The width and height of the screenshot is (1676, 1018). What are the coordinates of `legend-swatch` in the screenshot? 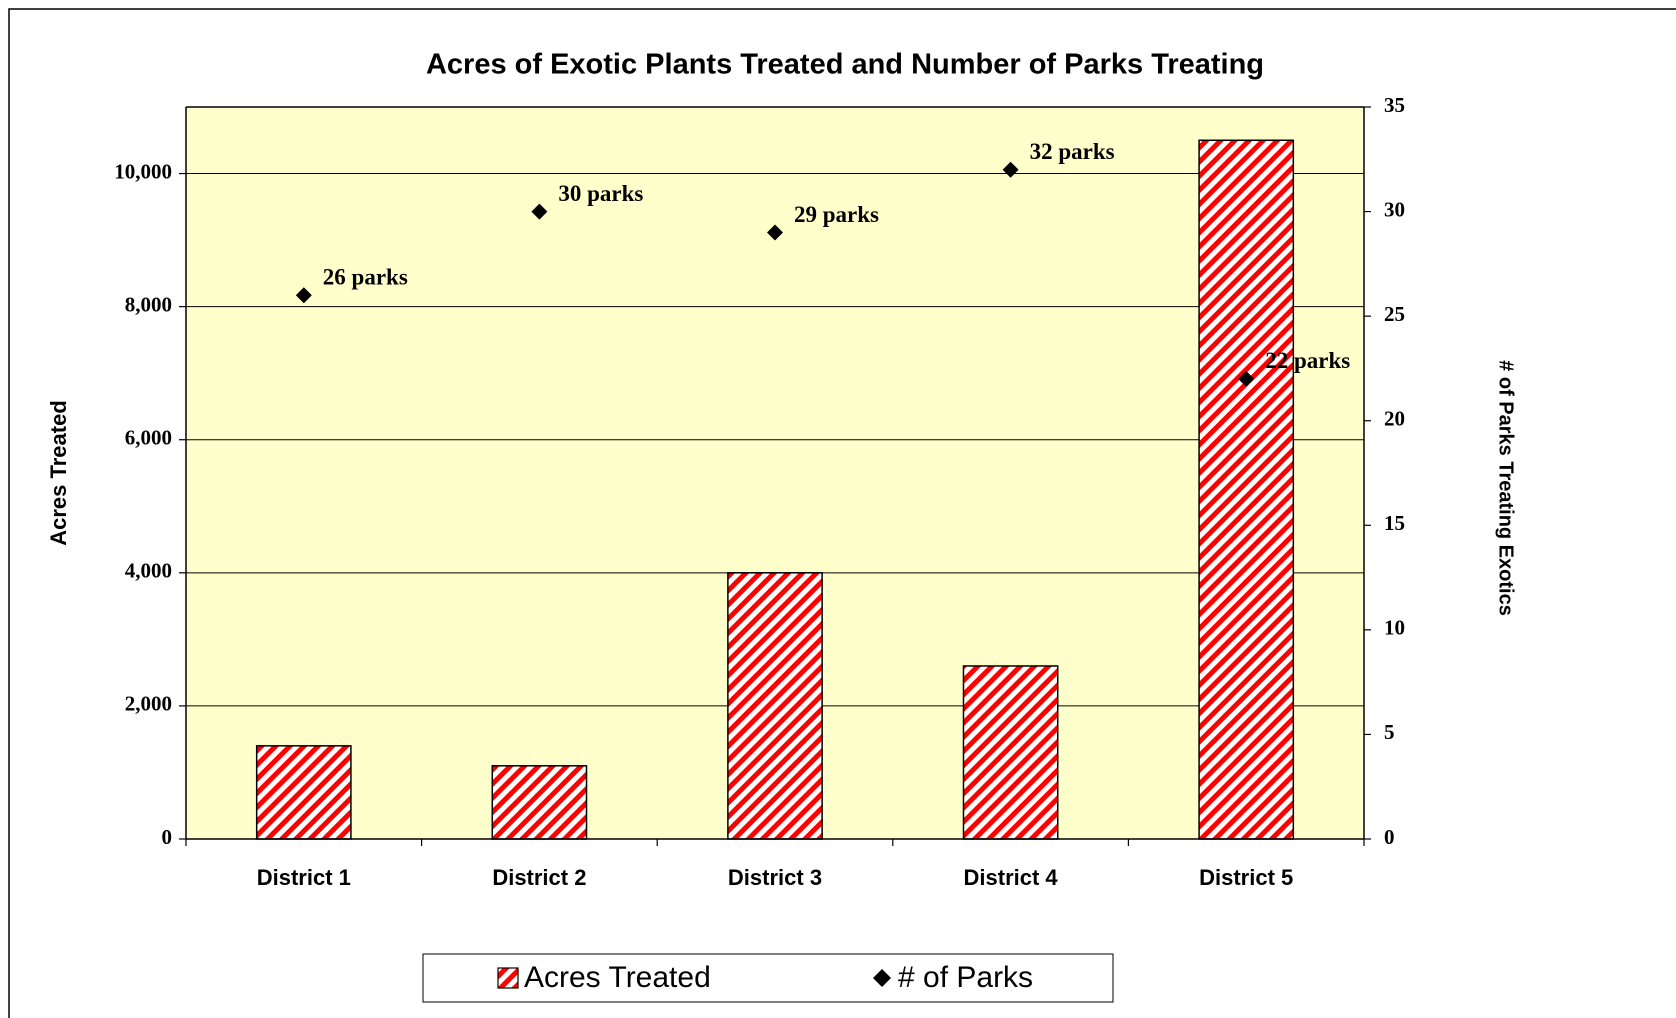 It's located at (508, 978).